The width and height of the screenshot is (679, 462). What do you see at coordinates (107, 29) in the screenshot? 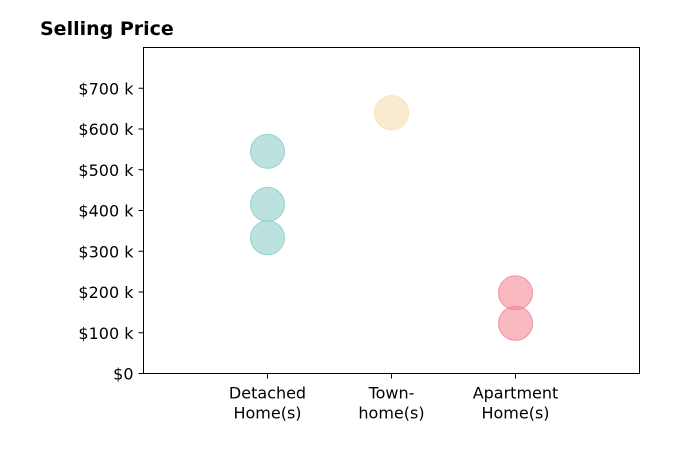
I see `chart-title: Selling Price` at bounding box center [107, 29].